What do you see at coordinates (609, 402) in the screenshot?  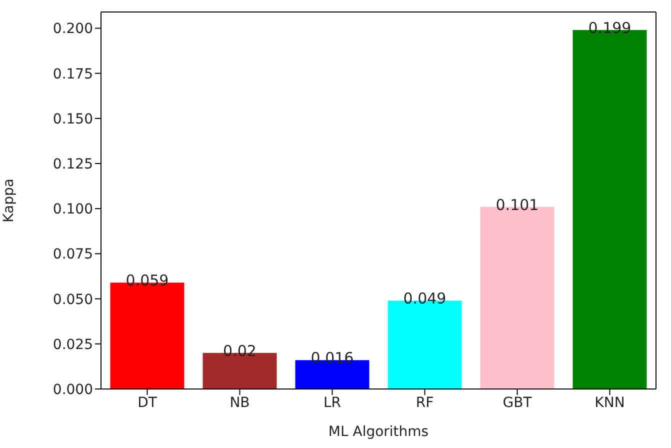 I see `x-tick-label: KNN` at bounding box center [609, 402].